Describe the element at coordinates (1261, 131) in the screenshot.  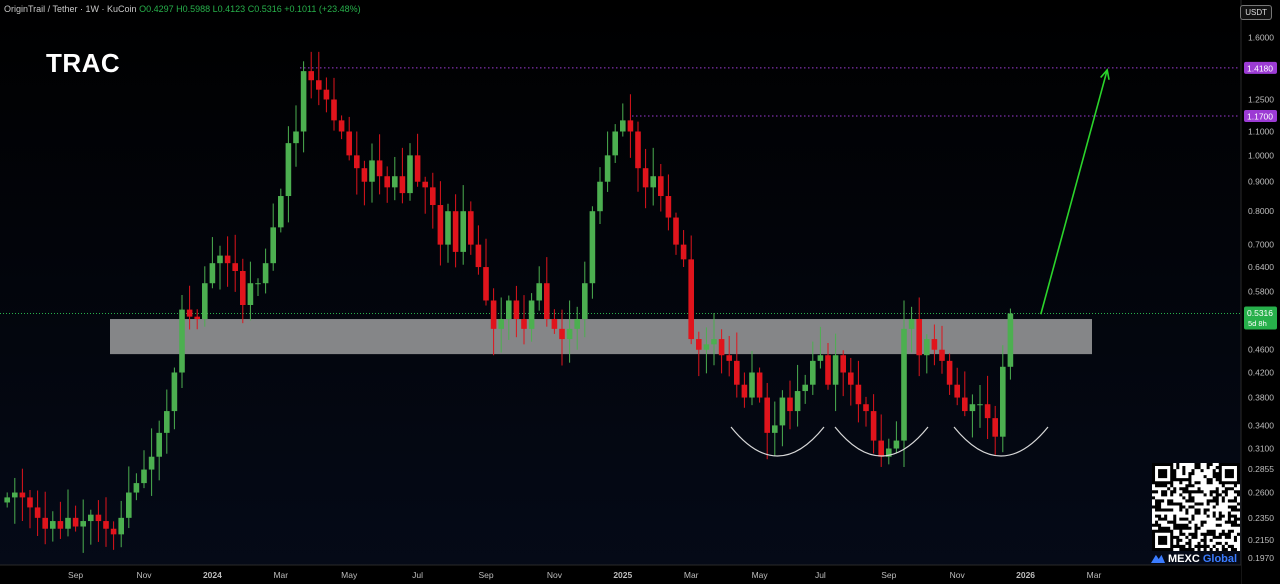
I see `y-tick-label: 1.1000` at that location.